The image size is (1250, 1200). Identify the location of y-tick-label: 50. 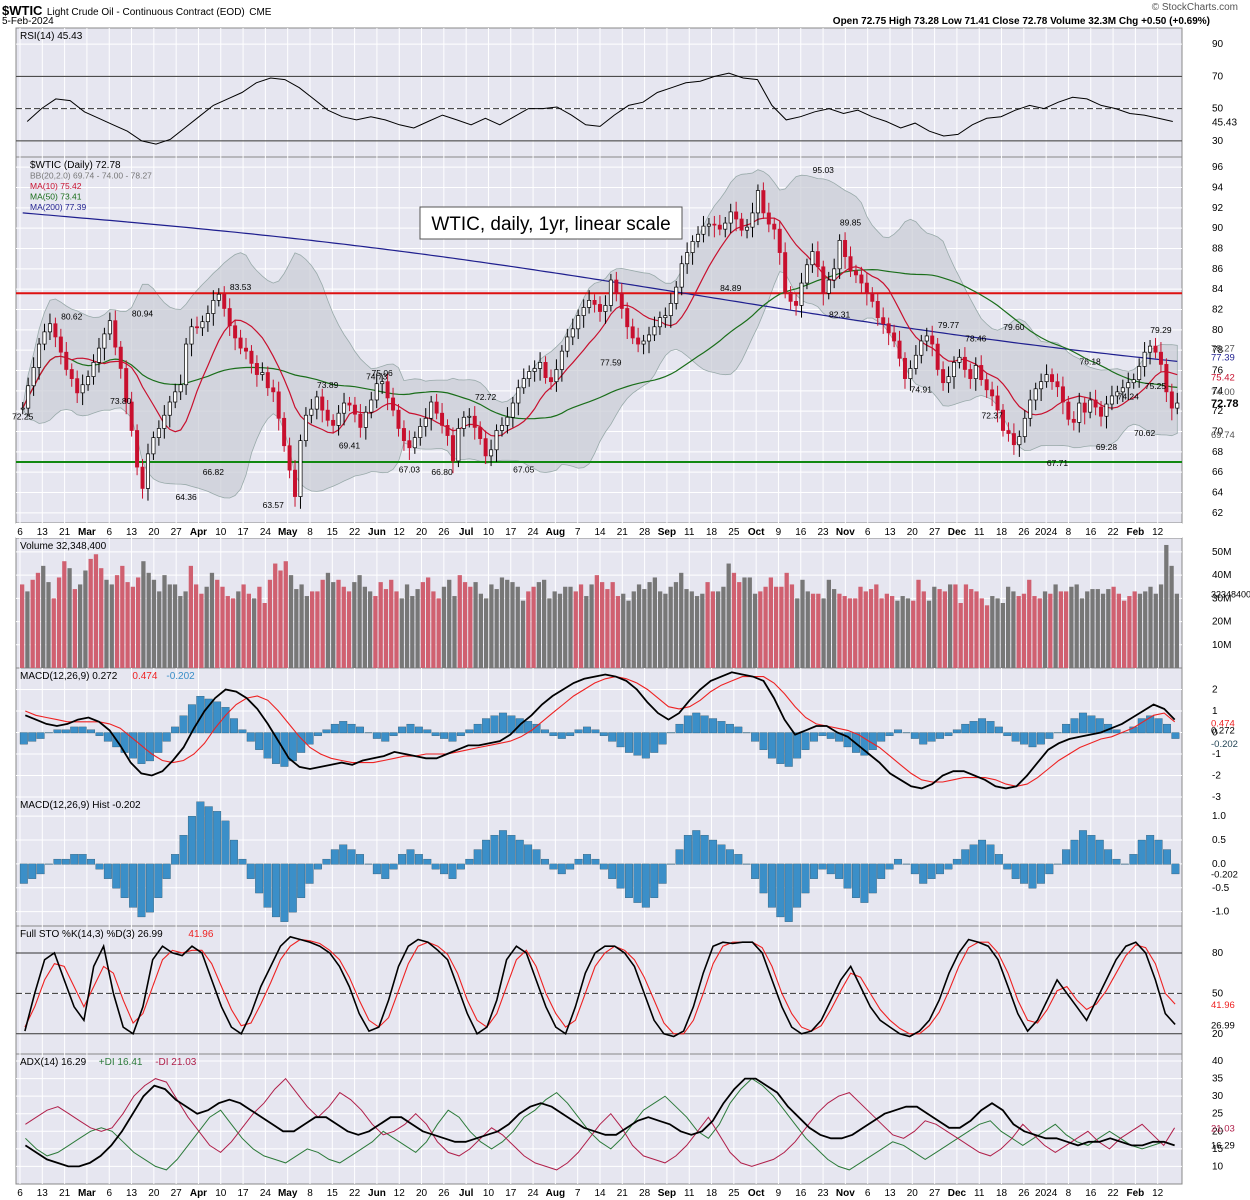
(1218, 109).